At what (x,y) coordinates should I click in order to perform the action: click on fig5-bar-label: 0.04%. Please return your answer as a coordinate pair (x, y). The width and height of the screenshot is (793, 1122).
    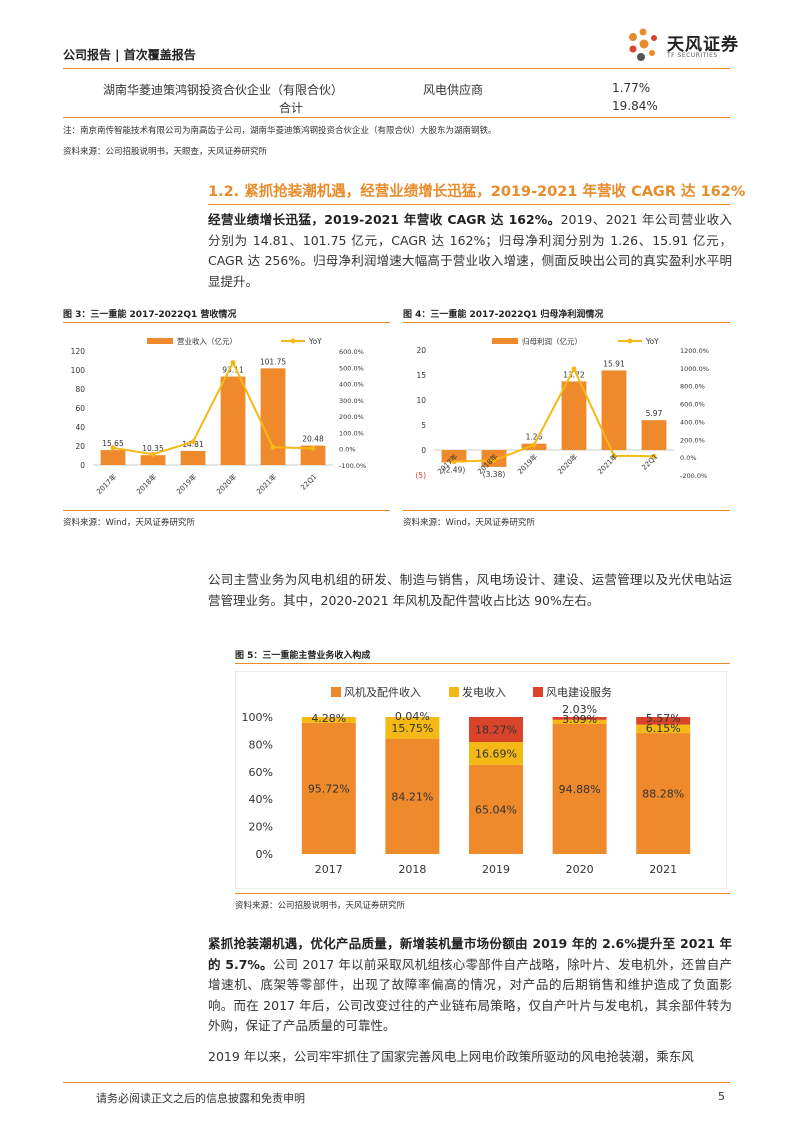
    Looking at the image, I should click on (412, 716).